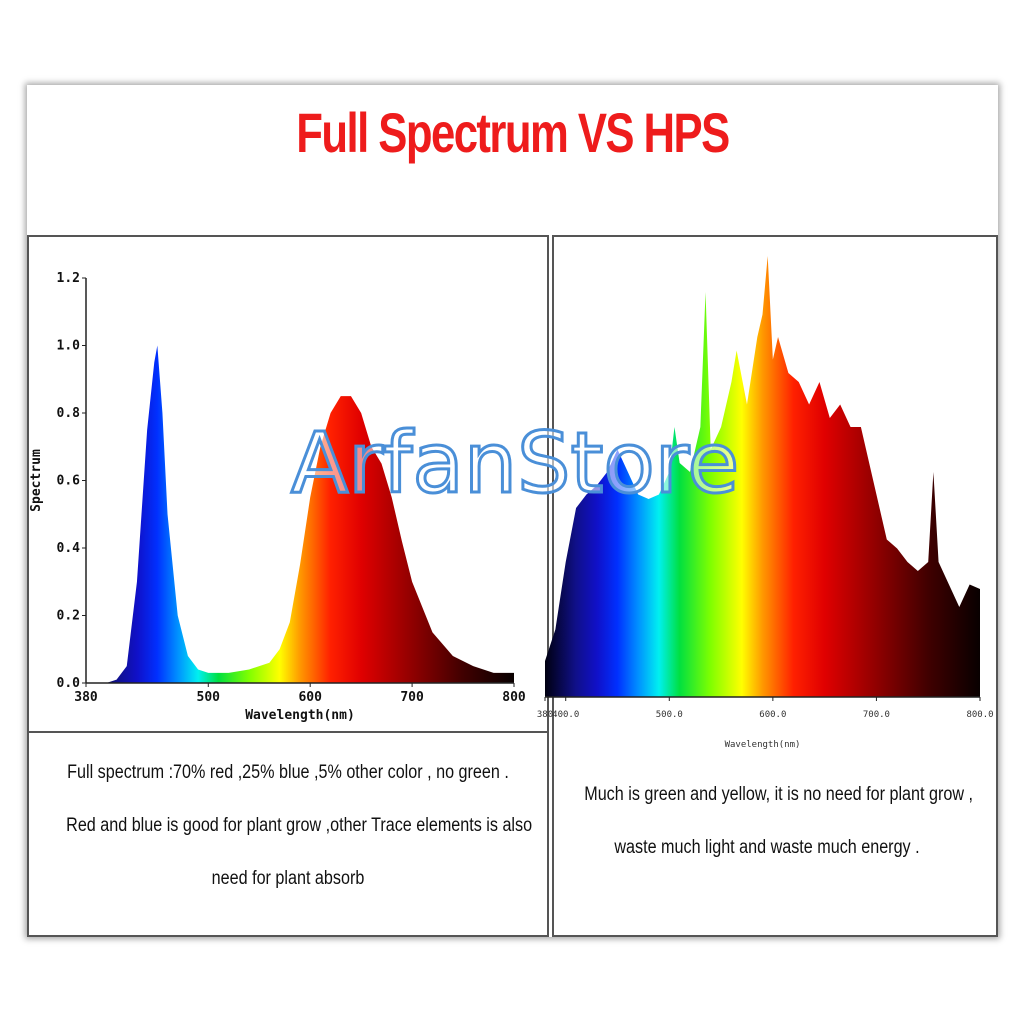  I want to click on x-tick-label: 700.0, so click(876, 715).